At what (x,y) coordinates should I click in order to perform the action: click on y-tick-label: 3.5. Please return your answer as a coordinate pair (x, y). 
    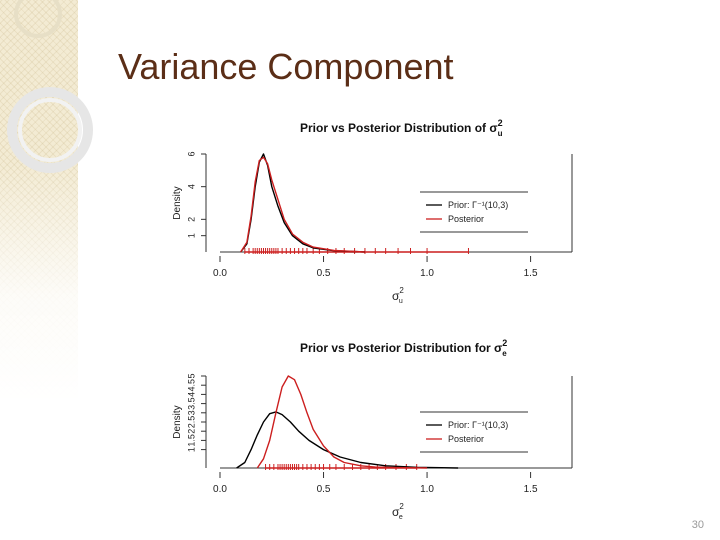
    Looking at the image, I should click on (191, 403).